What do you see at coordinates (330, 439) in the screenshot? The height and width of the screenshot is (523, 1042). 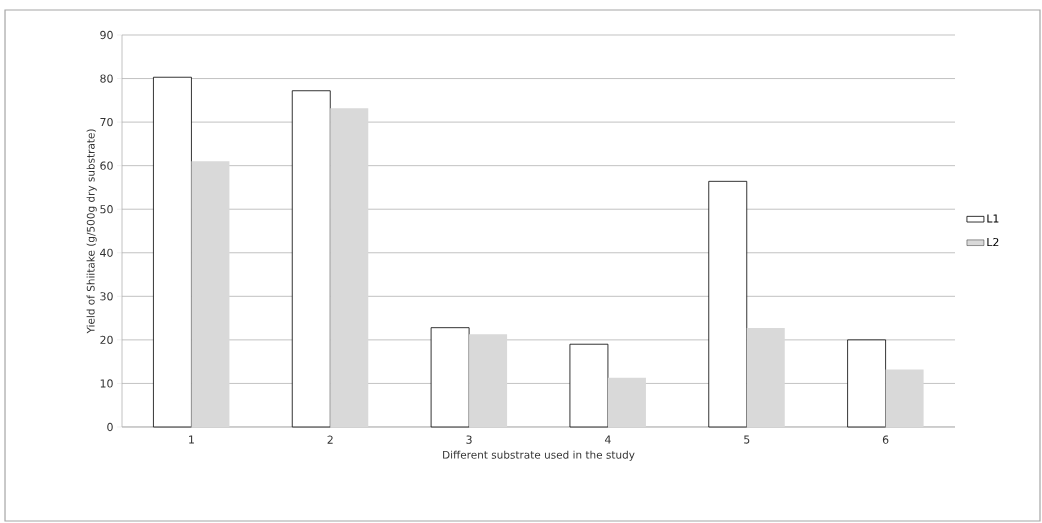 I see `x-tick-label: 2` at bounding box center [330, 439].